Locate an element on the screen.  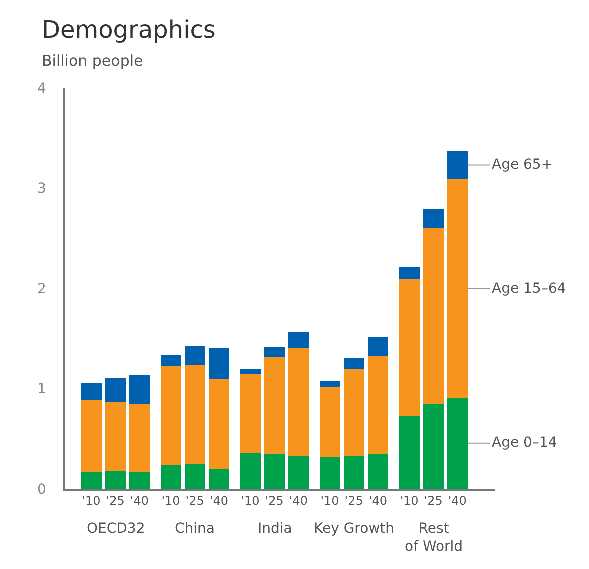
series-label: Age 0–14 is located at coordinates (525, 443).